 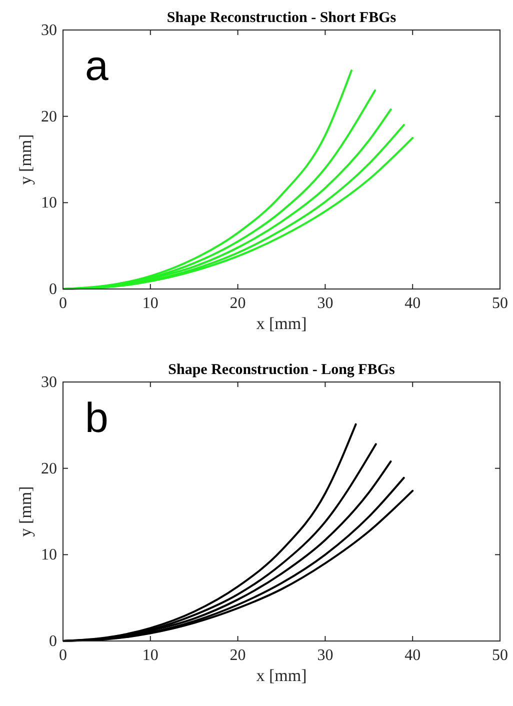 I want to click on annotation: a, so click(x=97, y=65).